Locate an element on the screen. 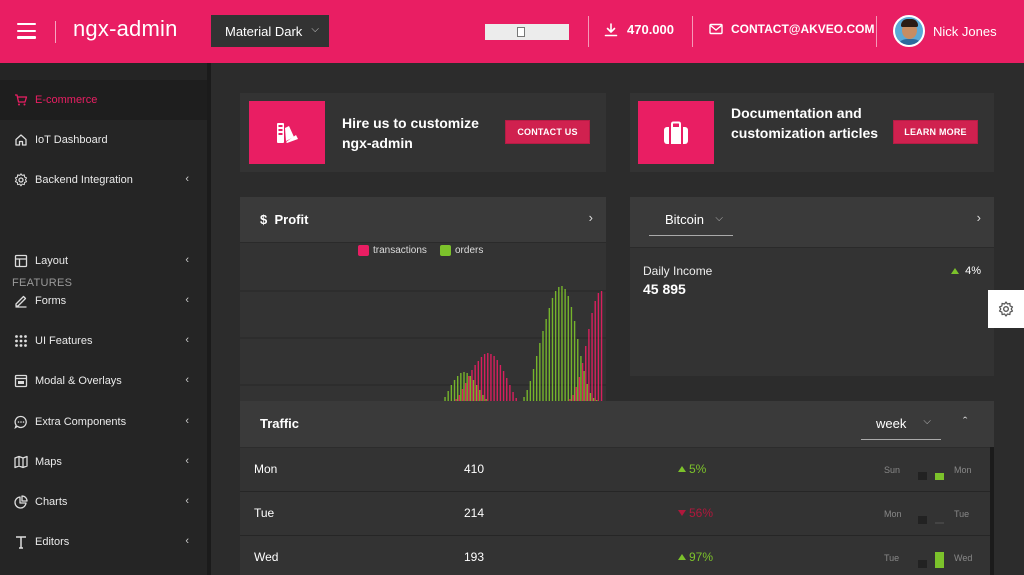 Image resolution: width=1024 pixels, height=575 pixels. email-icon is located at coordinates (716, 29).